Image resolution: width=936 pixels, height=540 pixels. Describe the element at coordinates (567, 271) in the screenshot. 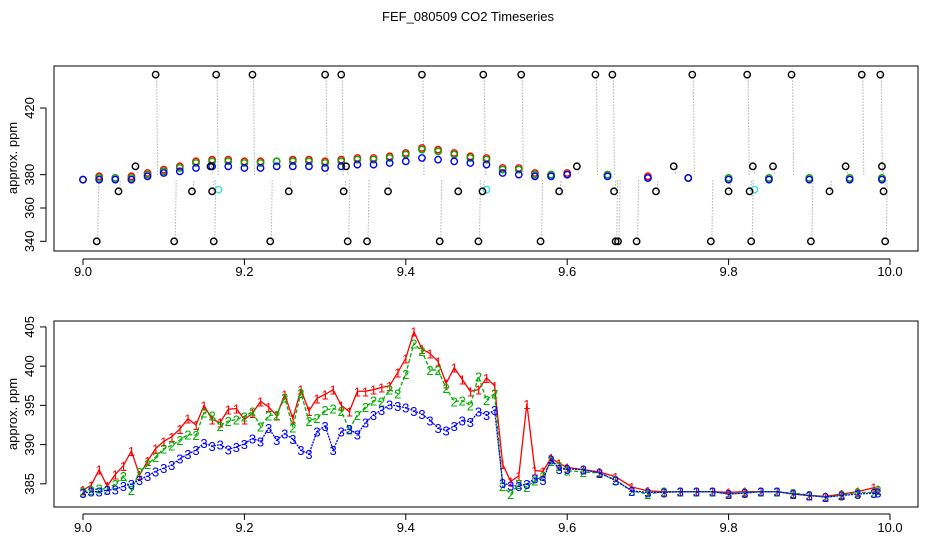

I see `top-x-tick-label: 9.6` at that location.